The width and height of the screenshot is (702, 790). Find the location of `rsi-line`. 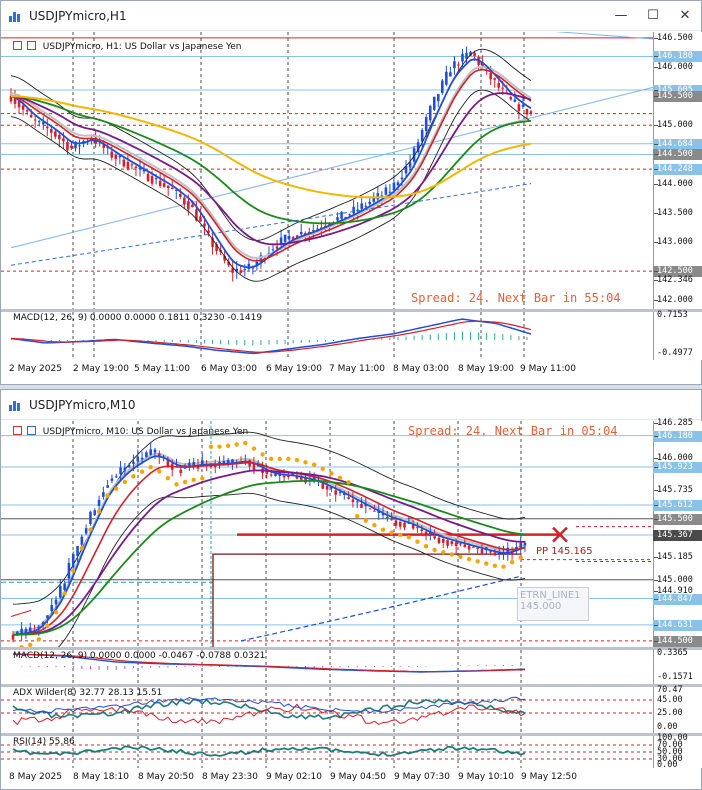

rsi-line is located at coordinates (327, 752).